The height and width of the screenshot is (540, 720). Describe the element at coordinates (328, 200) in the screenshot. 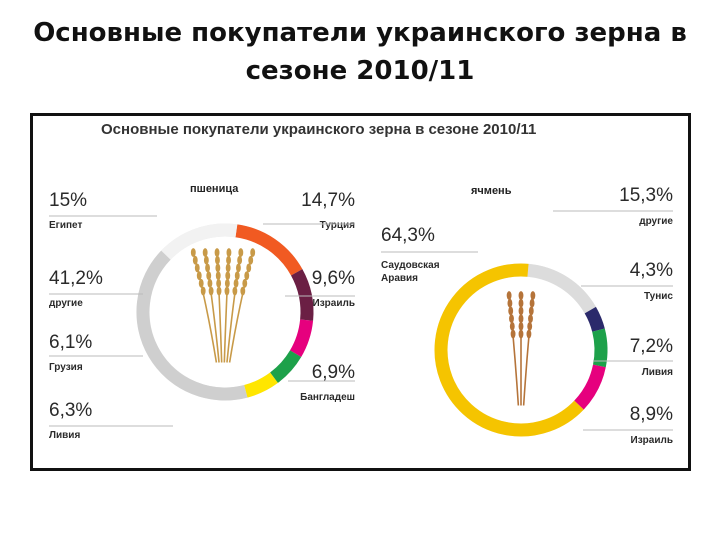

I see `wheat-value-турция: 14,7%` at that location.